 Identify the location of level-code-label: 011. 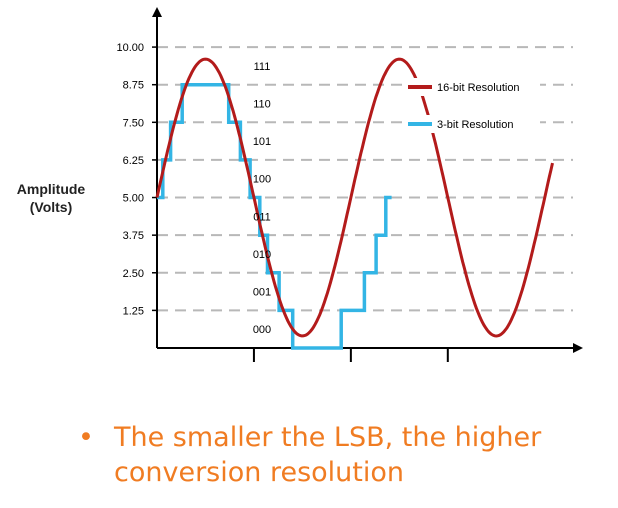
(262, 217).